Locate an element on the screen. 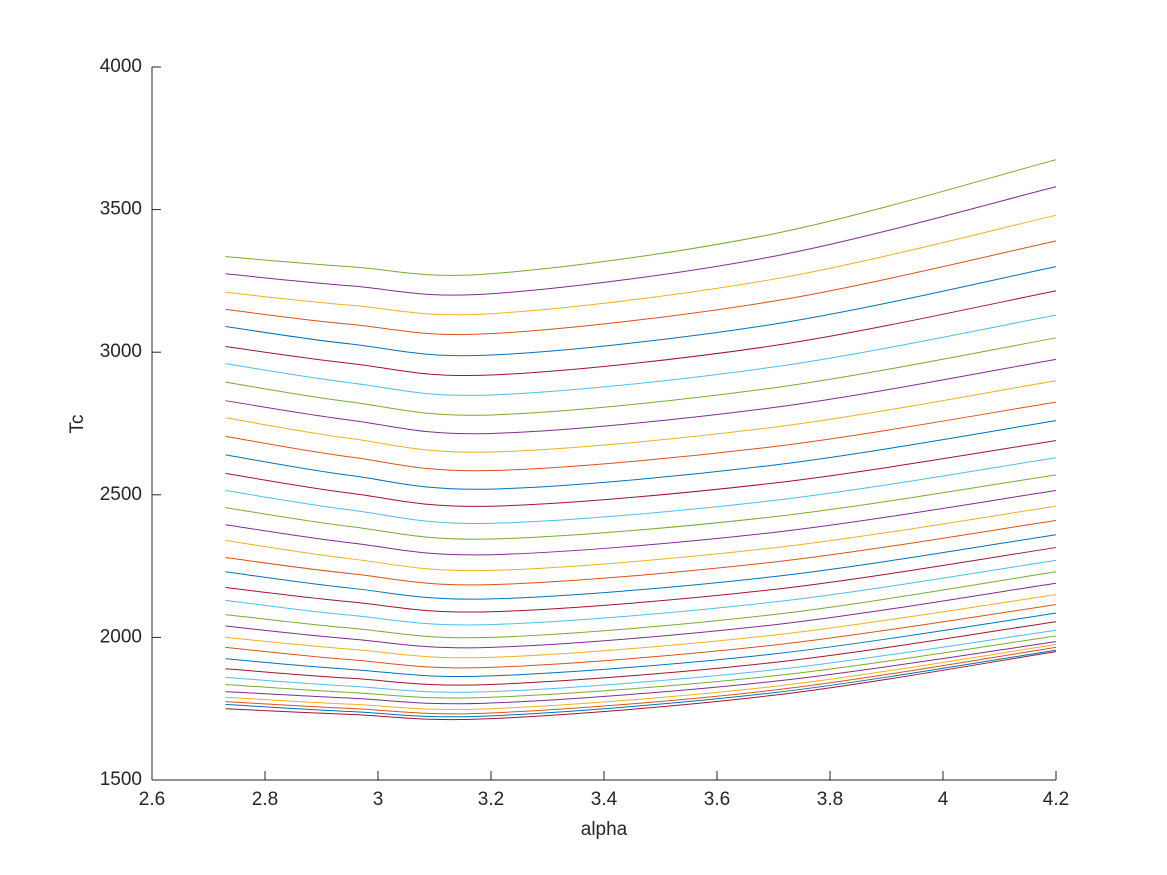 This screenshot has width=1167, height=875. x-axis-label: alpha is located at coordinates (604, 829).